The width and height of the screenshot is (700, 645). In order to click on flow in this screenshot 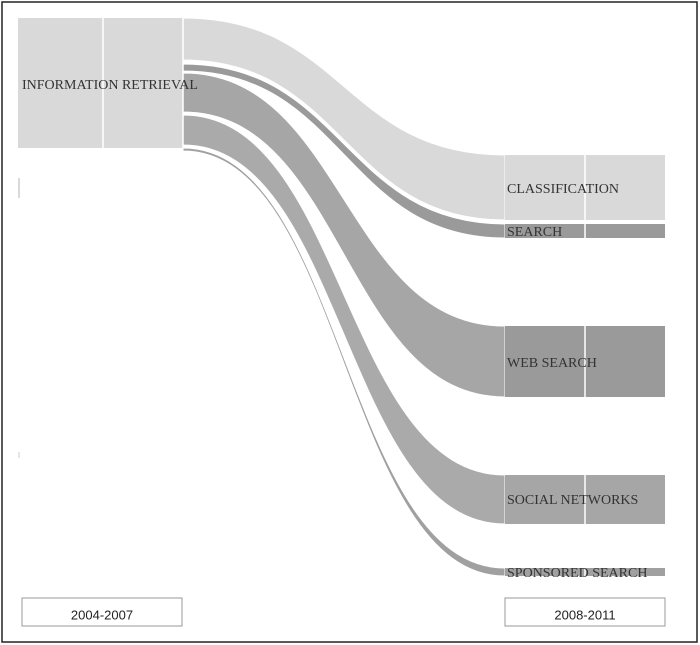, I will do `click(344, 151)`.